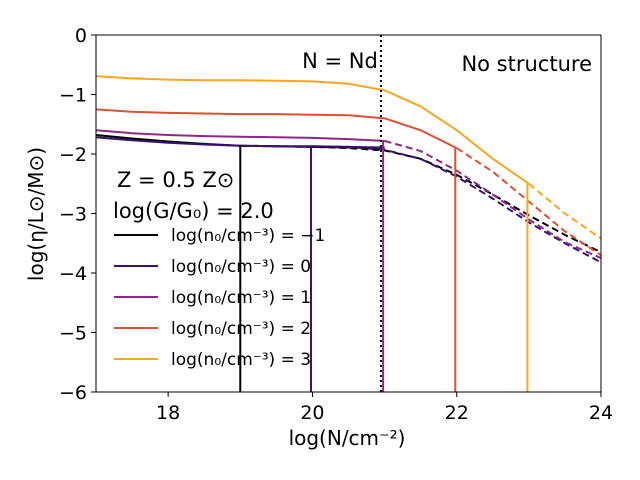 The image size is (640, 480). Describe the element at coordinates (73, 96) in the screenshot. I see `y-tick-label: −1` at that location.